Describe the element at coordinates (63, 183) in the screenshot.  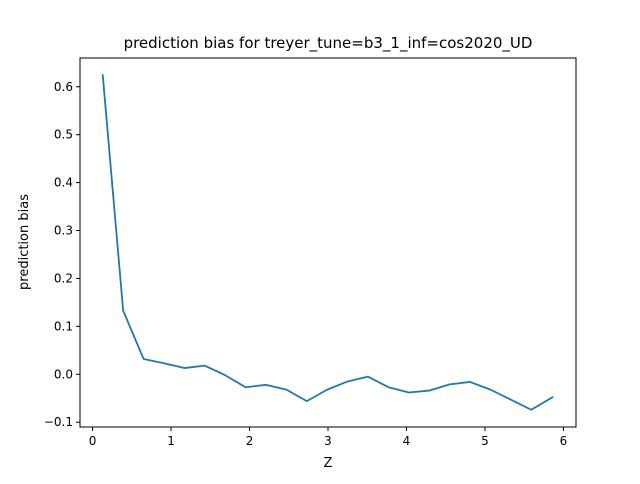
I see `y-tick-label: 0.4` at that location.